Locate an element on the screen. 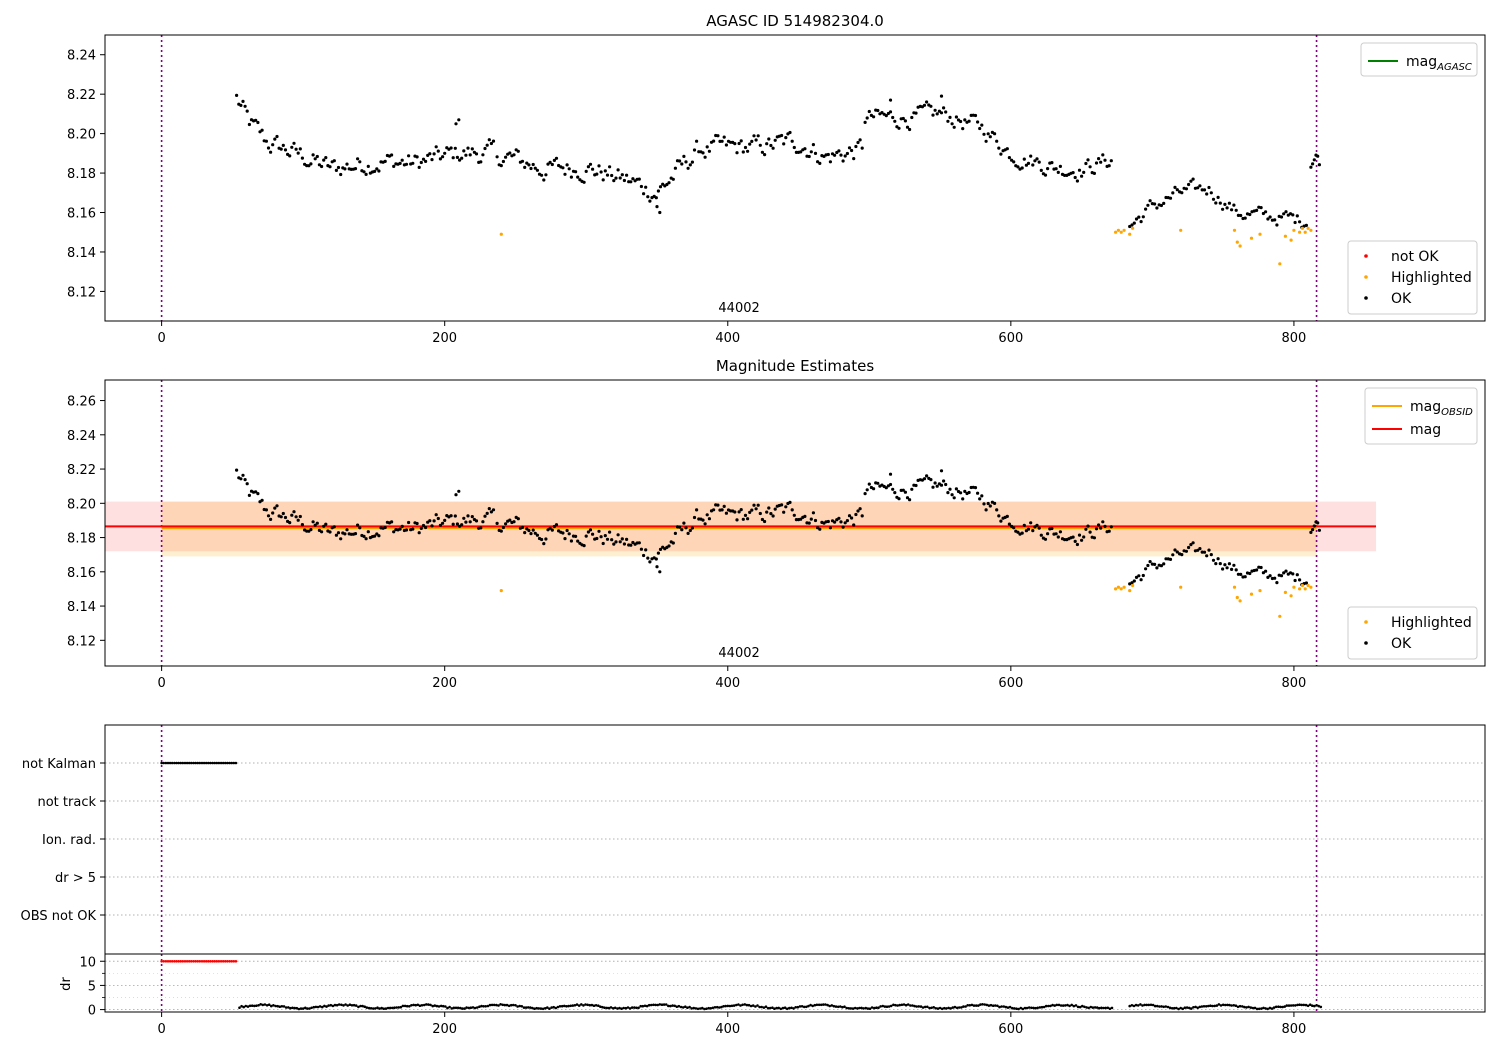 The image size is (1500, 1050). flag-category-label: Ion. rad. is located at coordinates (69, 840).